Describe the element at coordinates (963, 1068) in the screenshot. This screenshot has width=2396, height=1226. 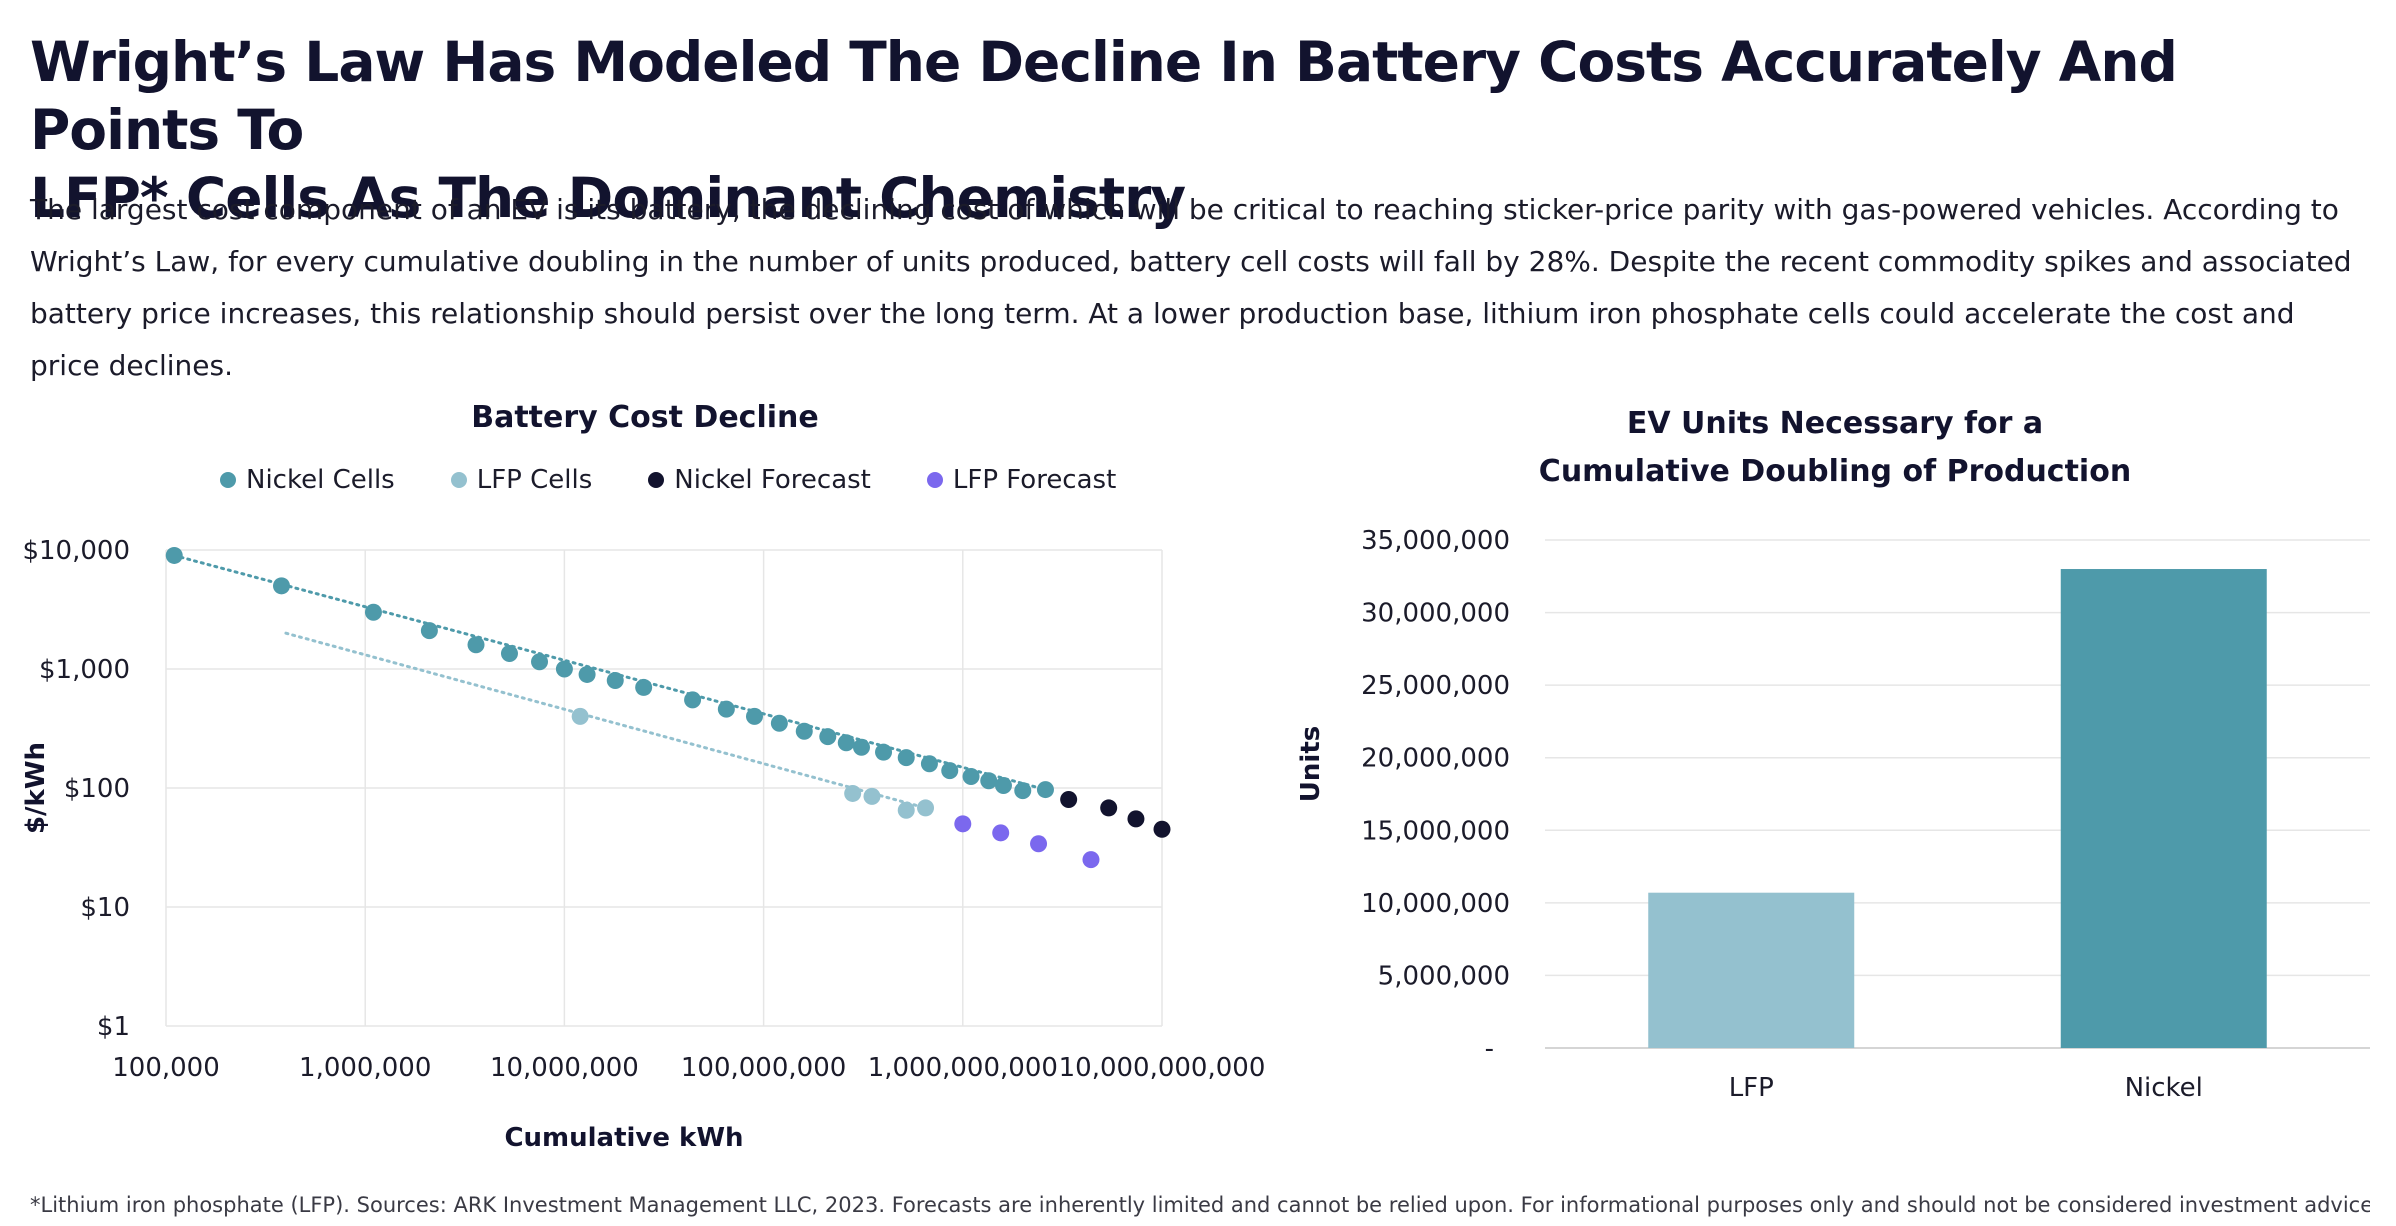
I see `x-tick-label: 1,000,000,000` at that location.